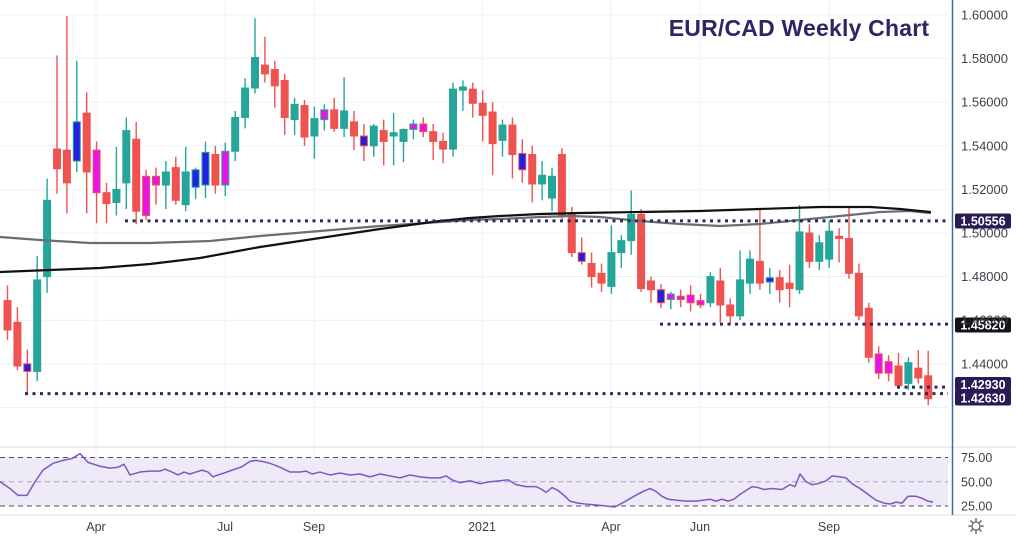 Image resolution: width=1016 pixels, height=539 pixels. Describe the element at coordinates (976, 526) in the screenshot. I see `gear-icon` at that location.